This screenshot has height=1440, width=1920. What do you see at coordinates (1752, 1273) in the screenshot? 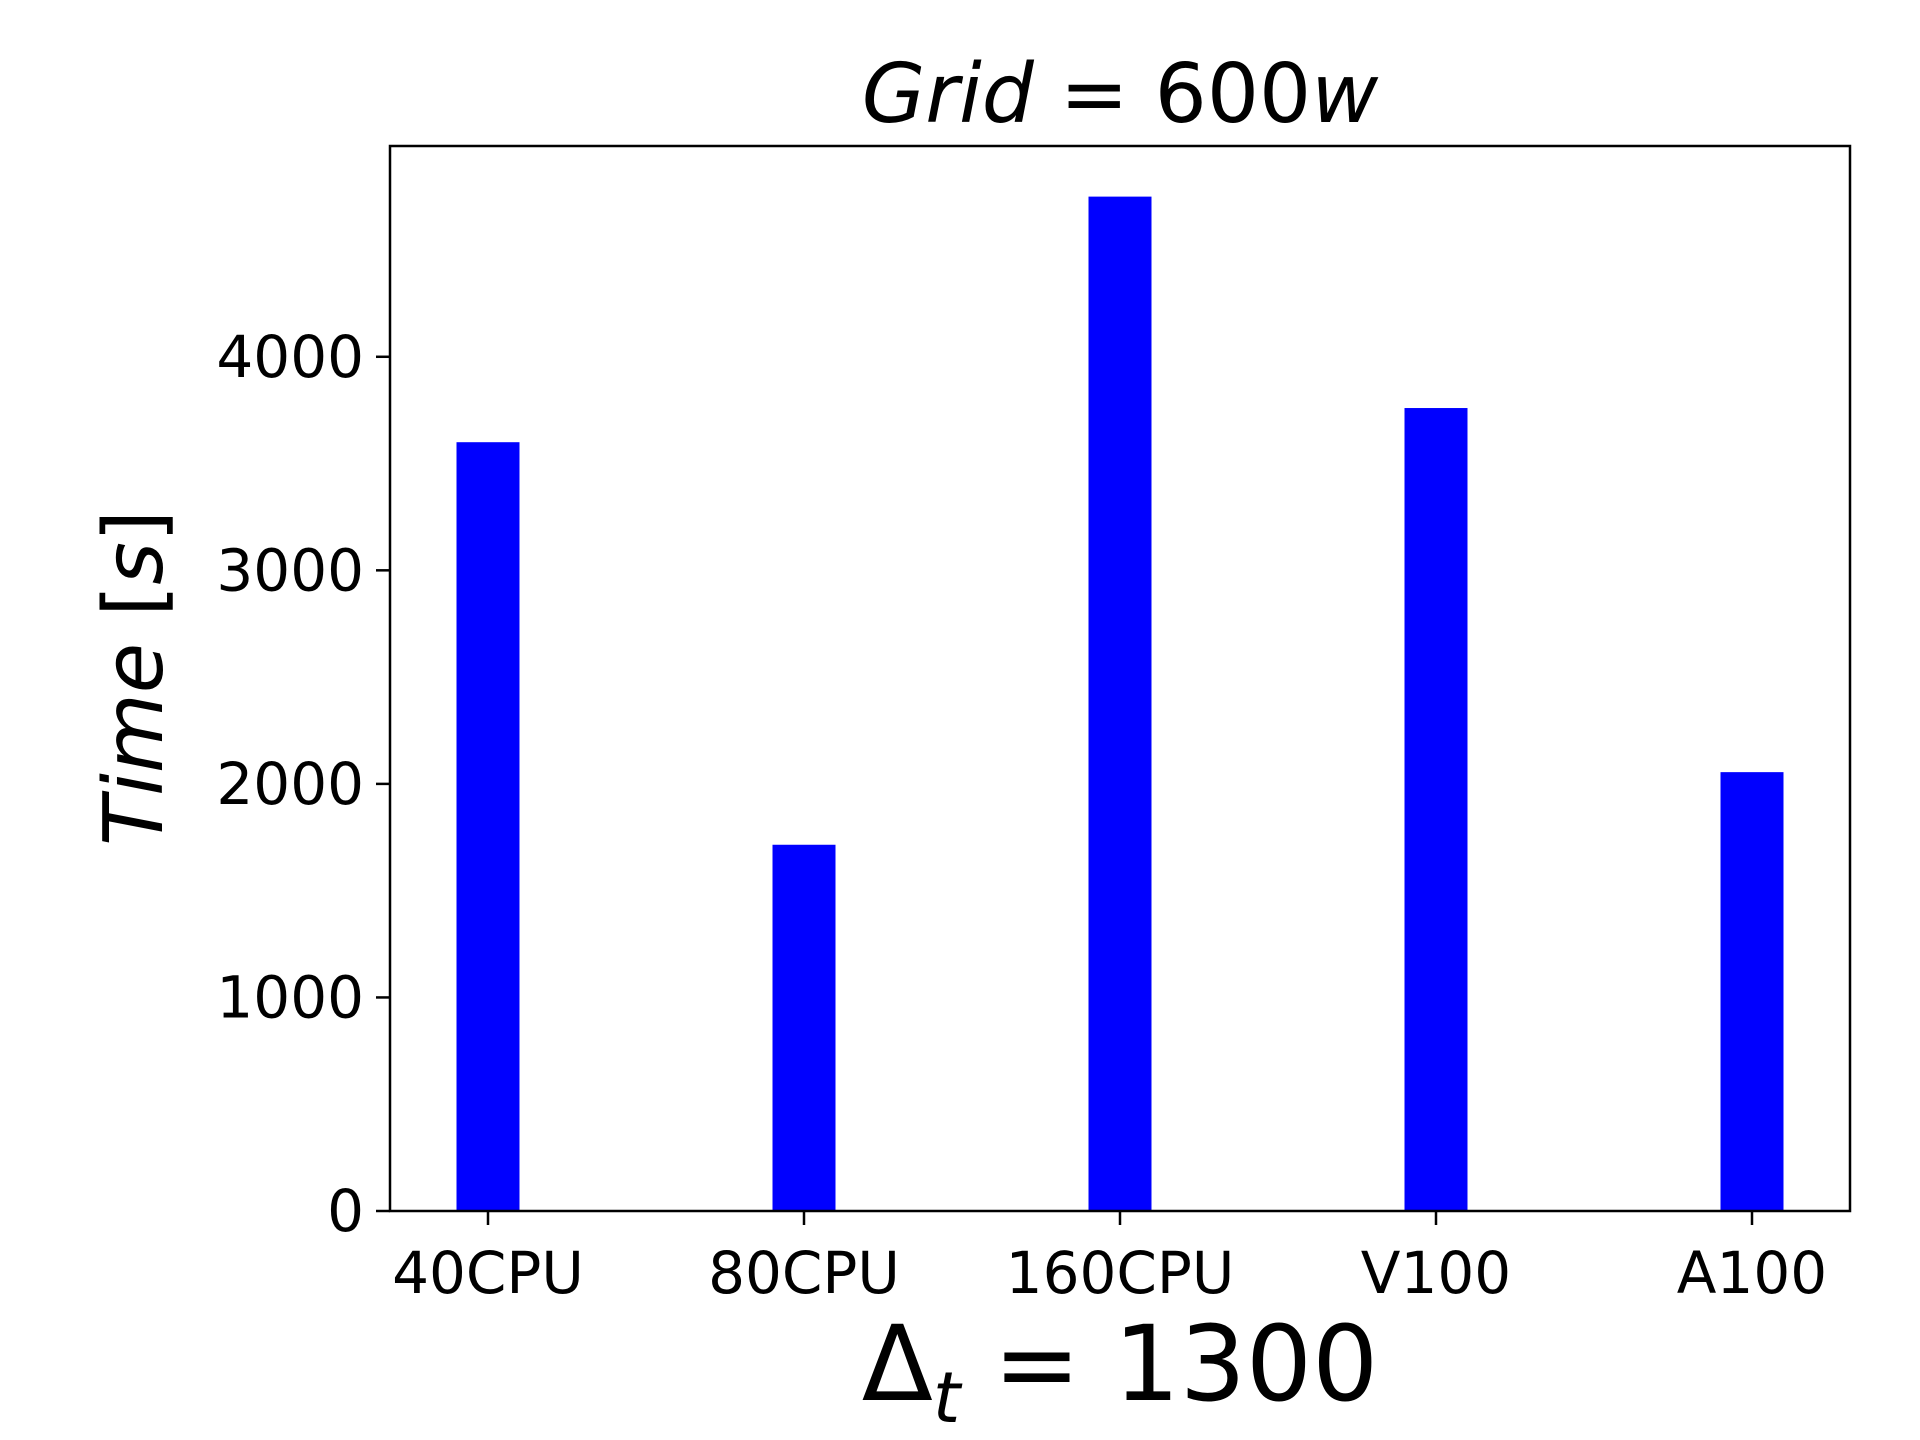
I see `x-tick-label-a100: A100` at bounding box center [1752, 1273].